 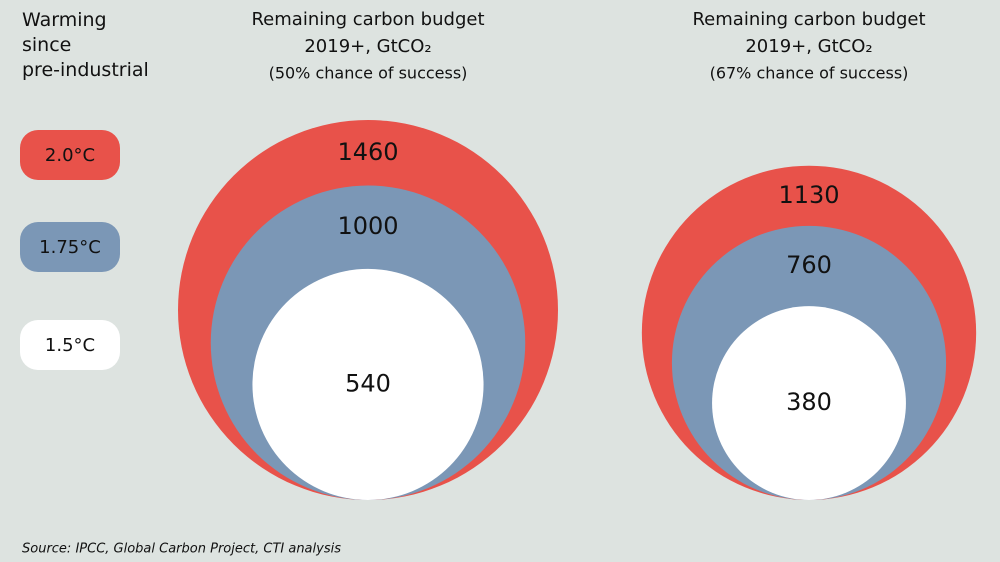 I want to click on legend-label: 1.5°C, so click(x=70, y=345).